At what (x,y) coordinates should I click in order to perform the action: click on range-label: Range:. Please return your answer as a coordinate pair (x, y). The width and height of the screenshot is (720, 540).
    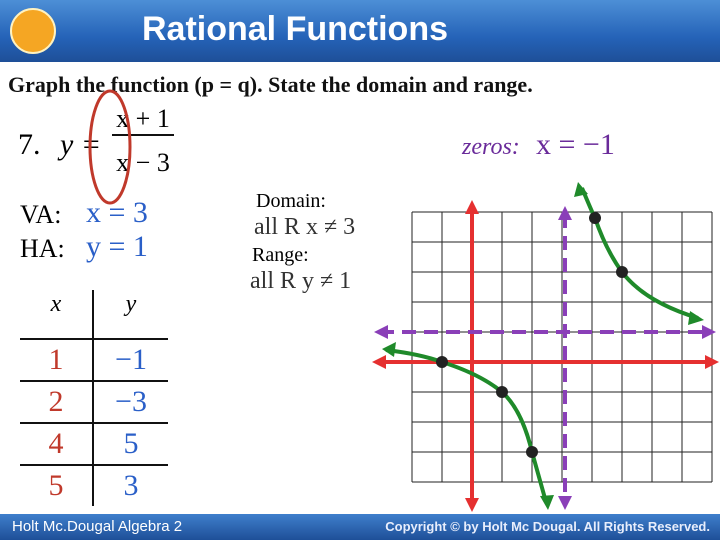
    Looking at the image, I should click on (280, 255).